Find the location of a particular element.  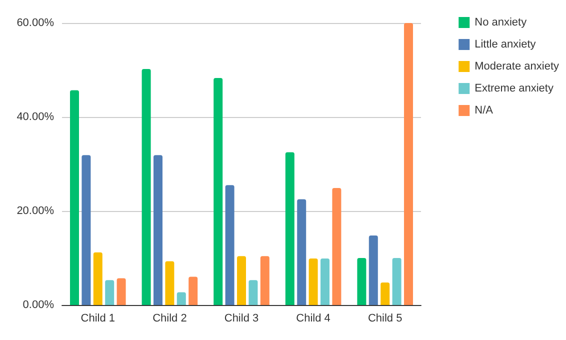

legend-label: N/A is located at coordinates (484, 110).